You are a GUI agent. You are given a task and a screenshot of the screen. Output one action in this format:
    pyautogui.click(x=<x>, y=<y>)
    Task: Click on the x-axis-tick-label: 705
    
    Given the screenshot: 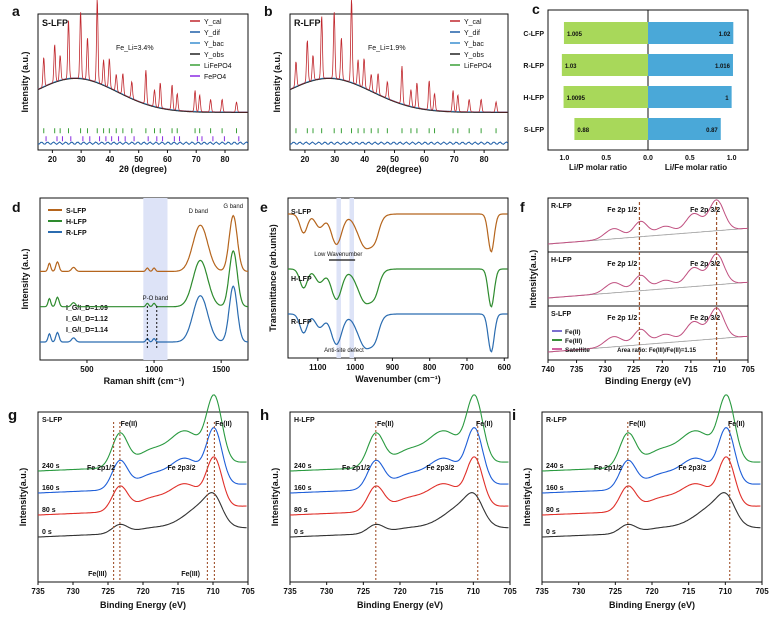 What is the action you would take?
    pyautogui.click(x=762, y=591)
    